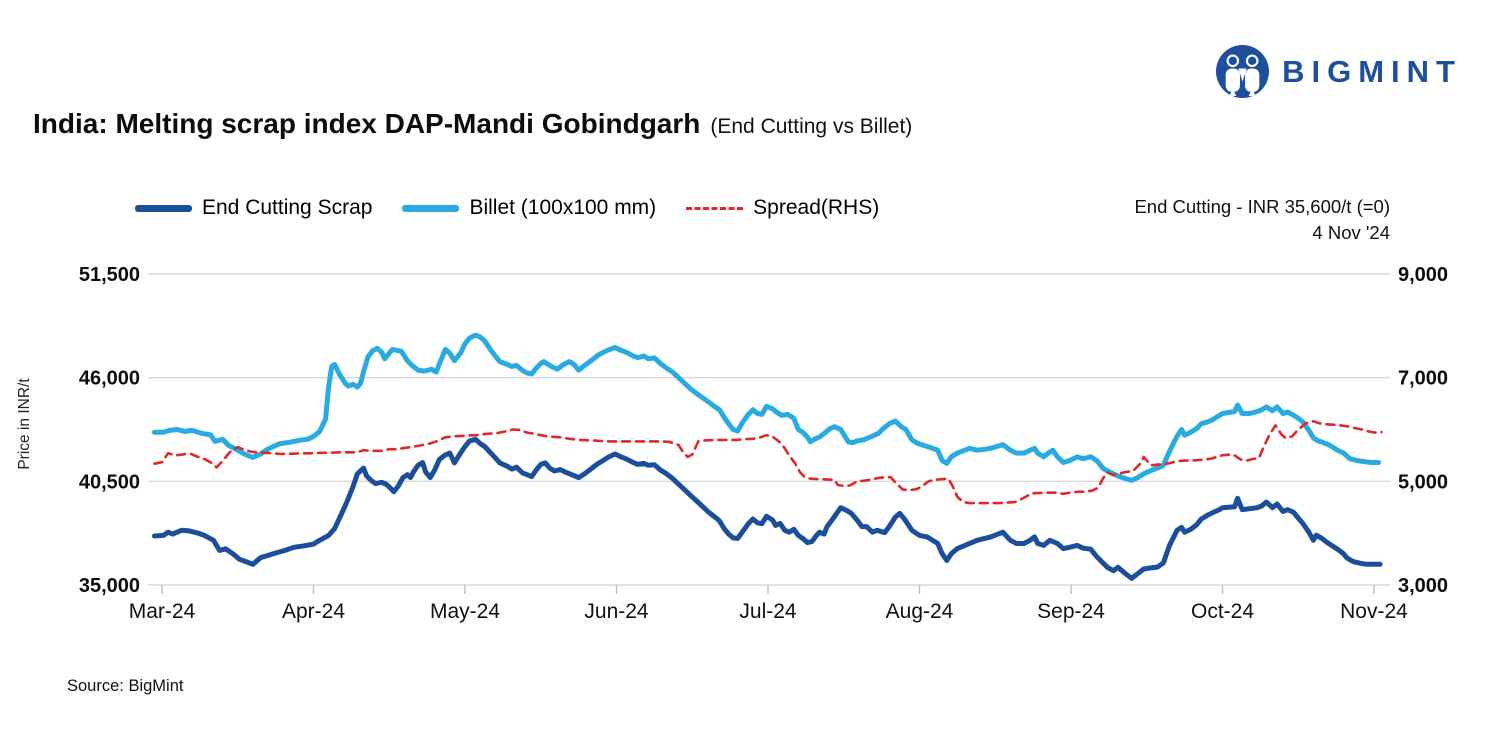 The height and width of the screenshot is (731, 1500). I want to click on x-axis-tick-label: Jun-24, so click(616, 611).